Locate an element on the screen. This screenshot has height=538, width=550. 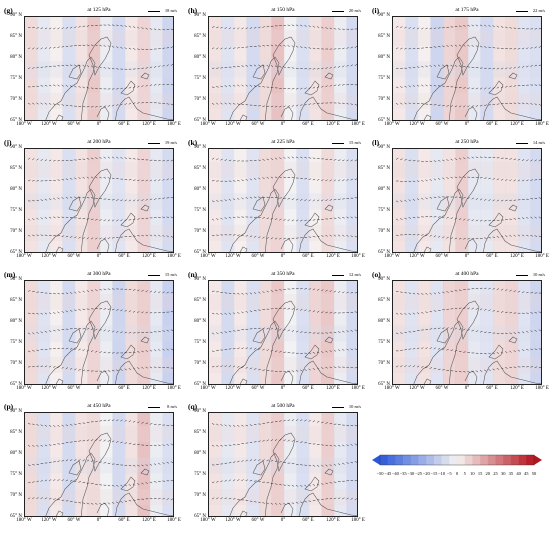
colorbar-tick-label: −25 is located at coordinates (418, 473).